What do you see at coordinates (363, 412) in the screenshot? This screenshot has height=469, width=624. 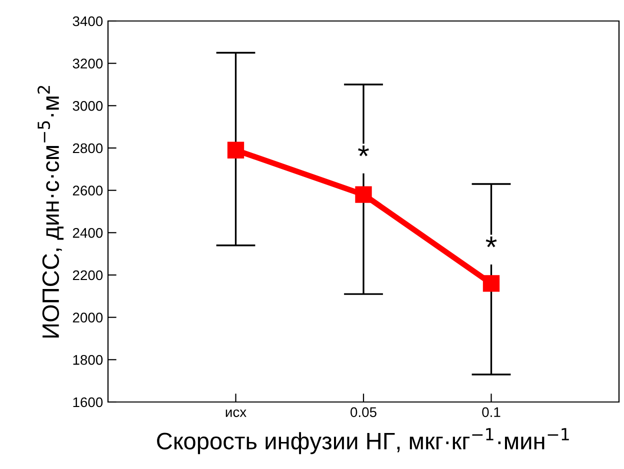 I see `x-tick-label: 0.05` at bounding box center [363, 412].